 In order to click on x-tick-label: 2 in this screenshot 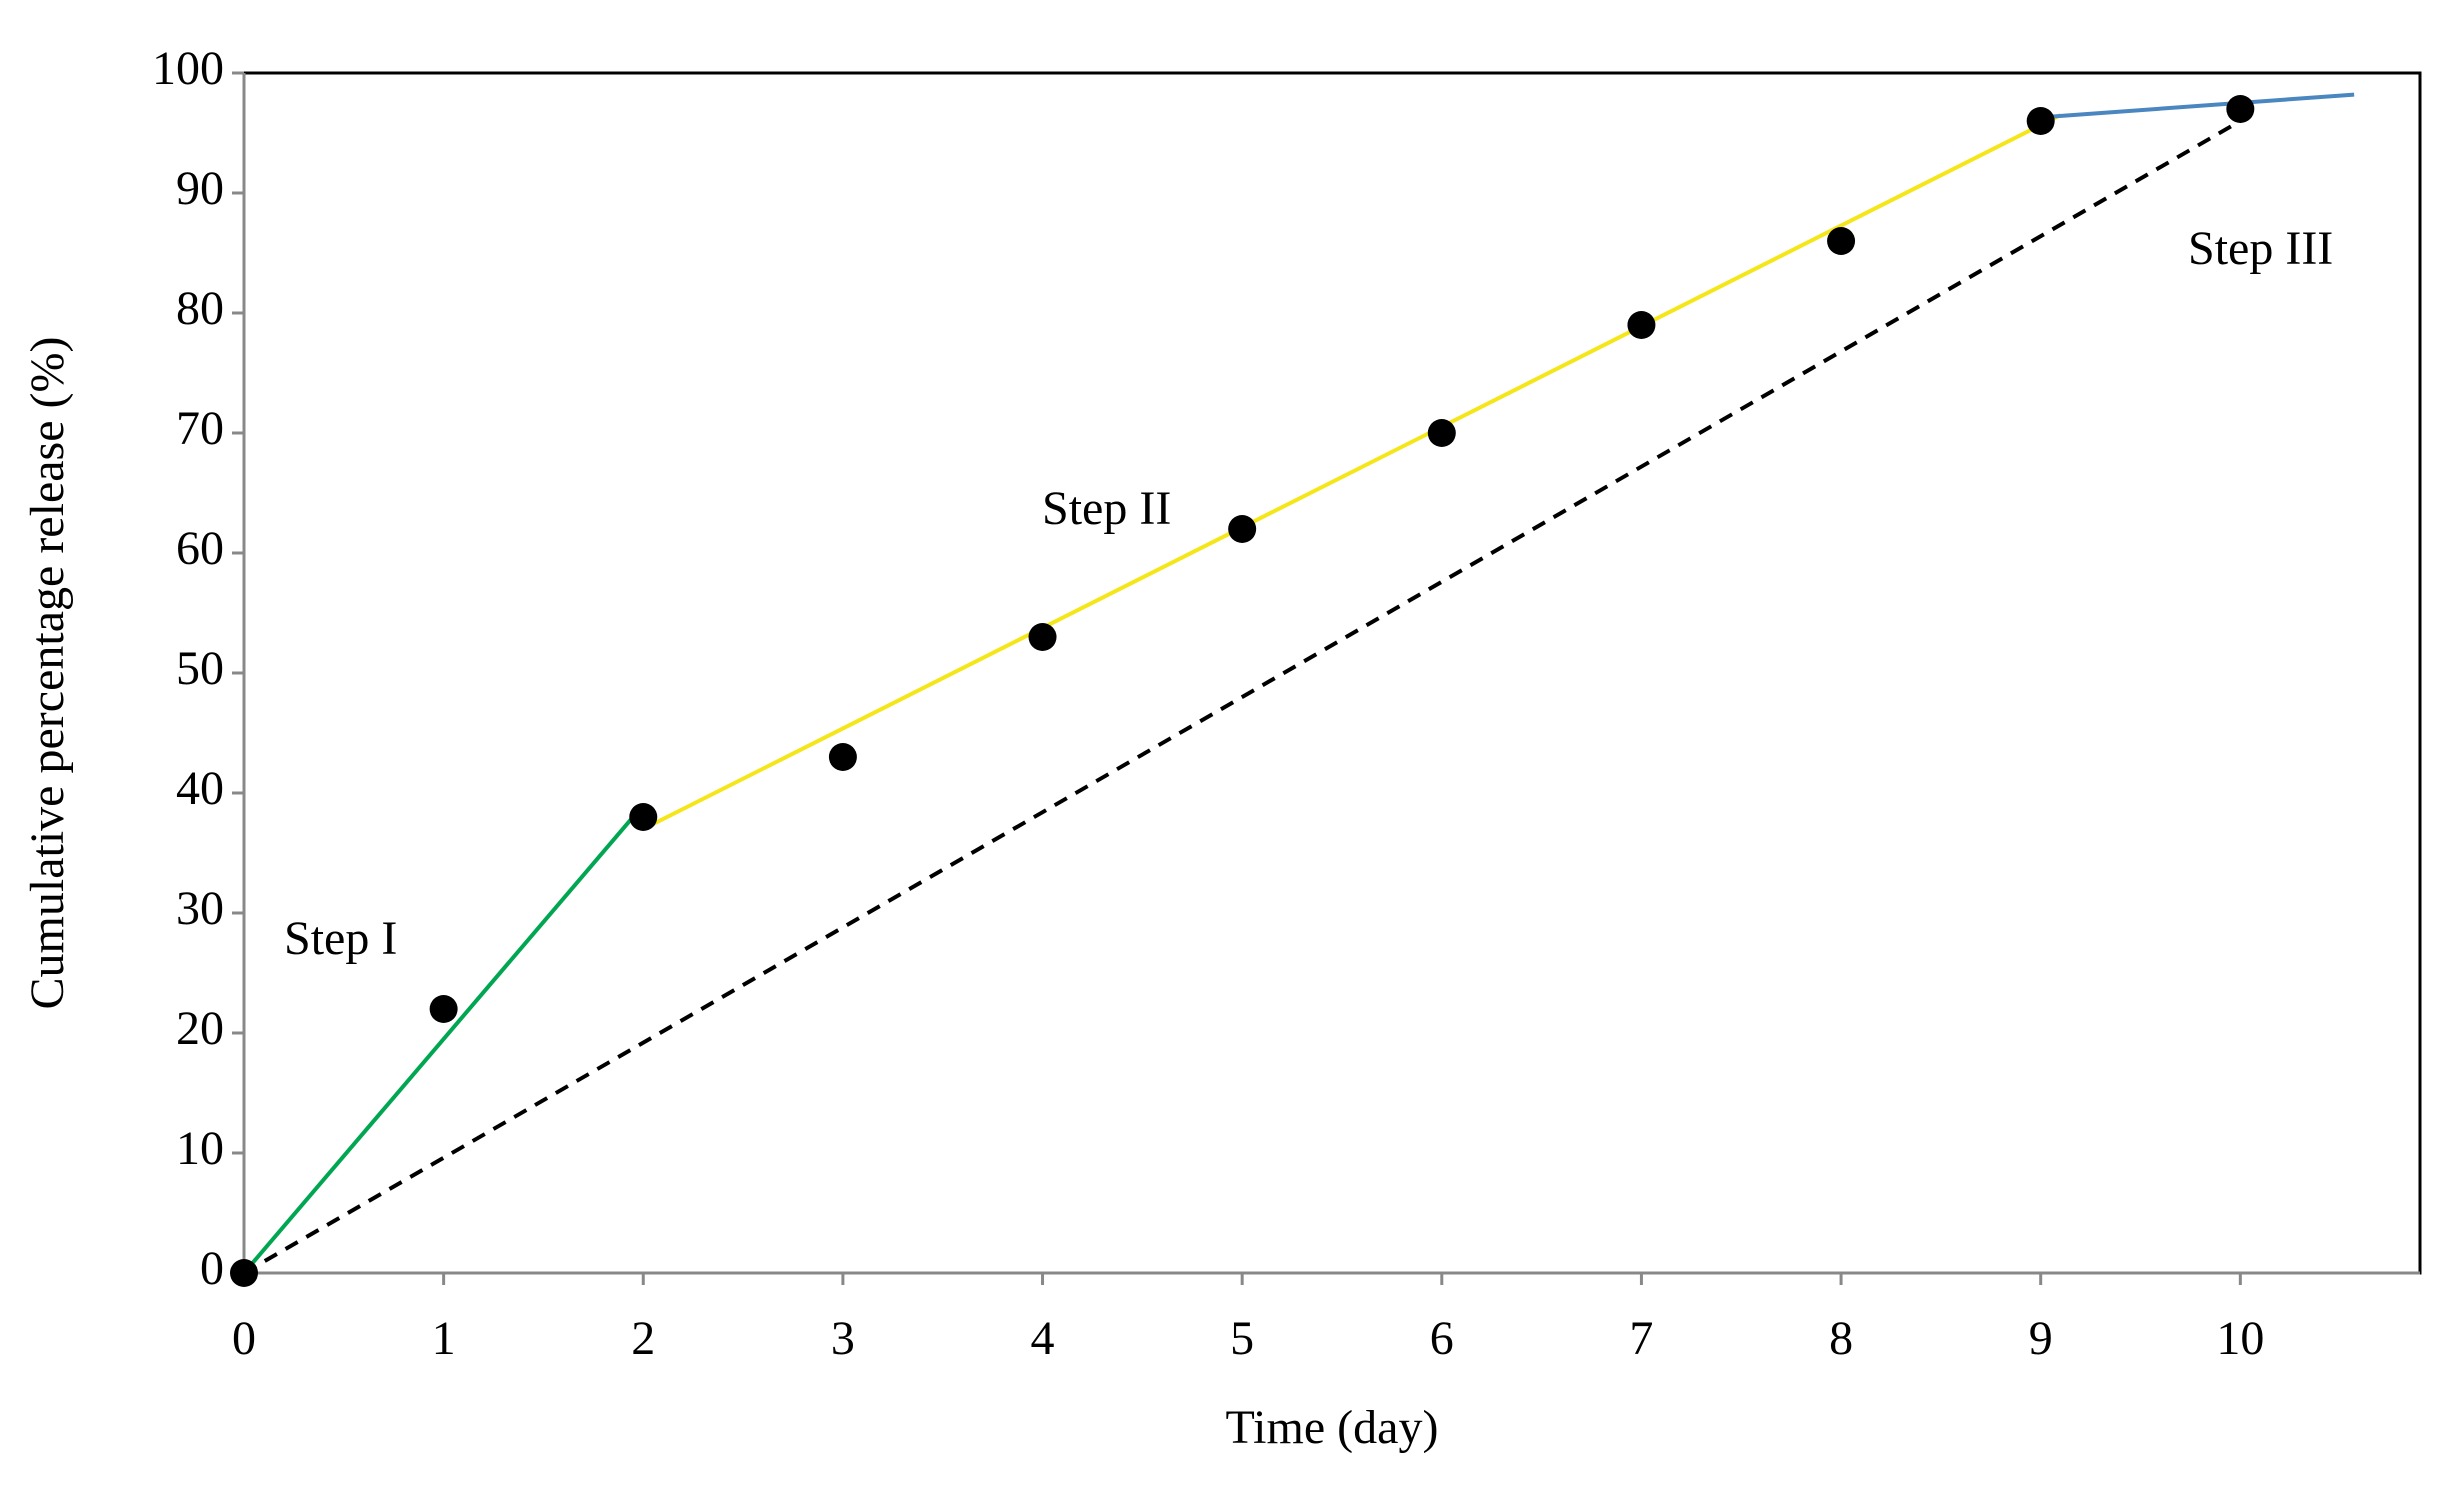, I will do `click(643, 1338)`.